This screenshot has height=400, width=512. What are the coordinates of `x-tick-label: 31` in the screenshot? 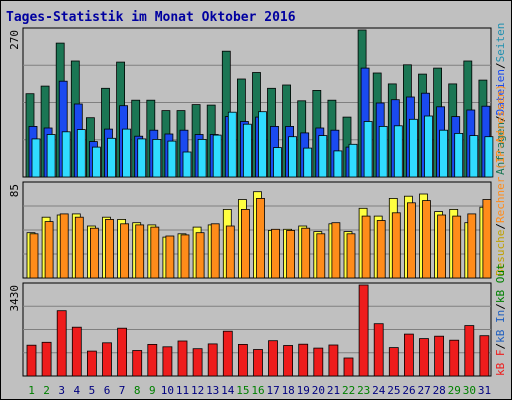 It's located at (484, 390).